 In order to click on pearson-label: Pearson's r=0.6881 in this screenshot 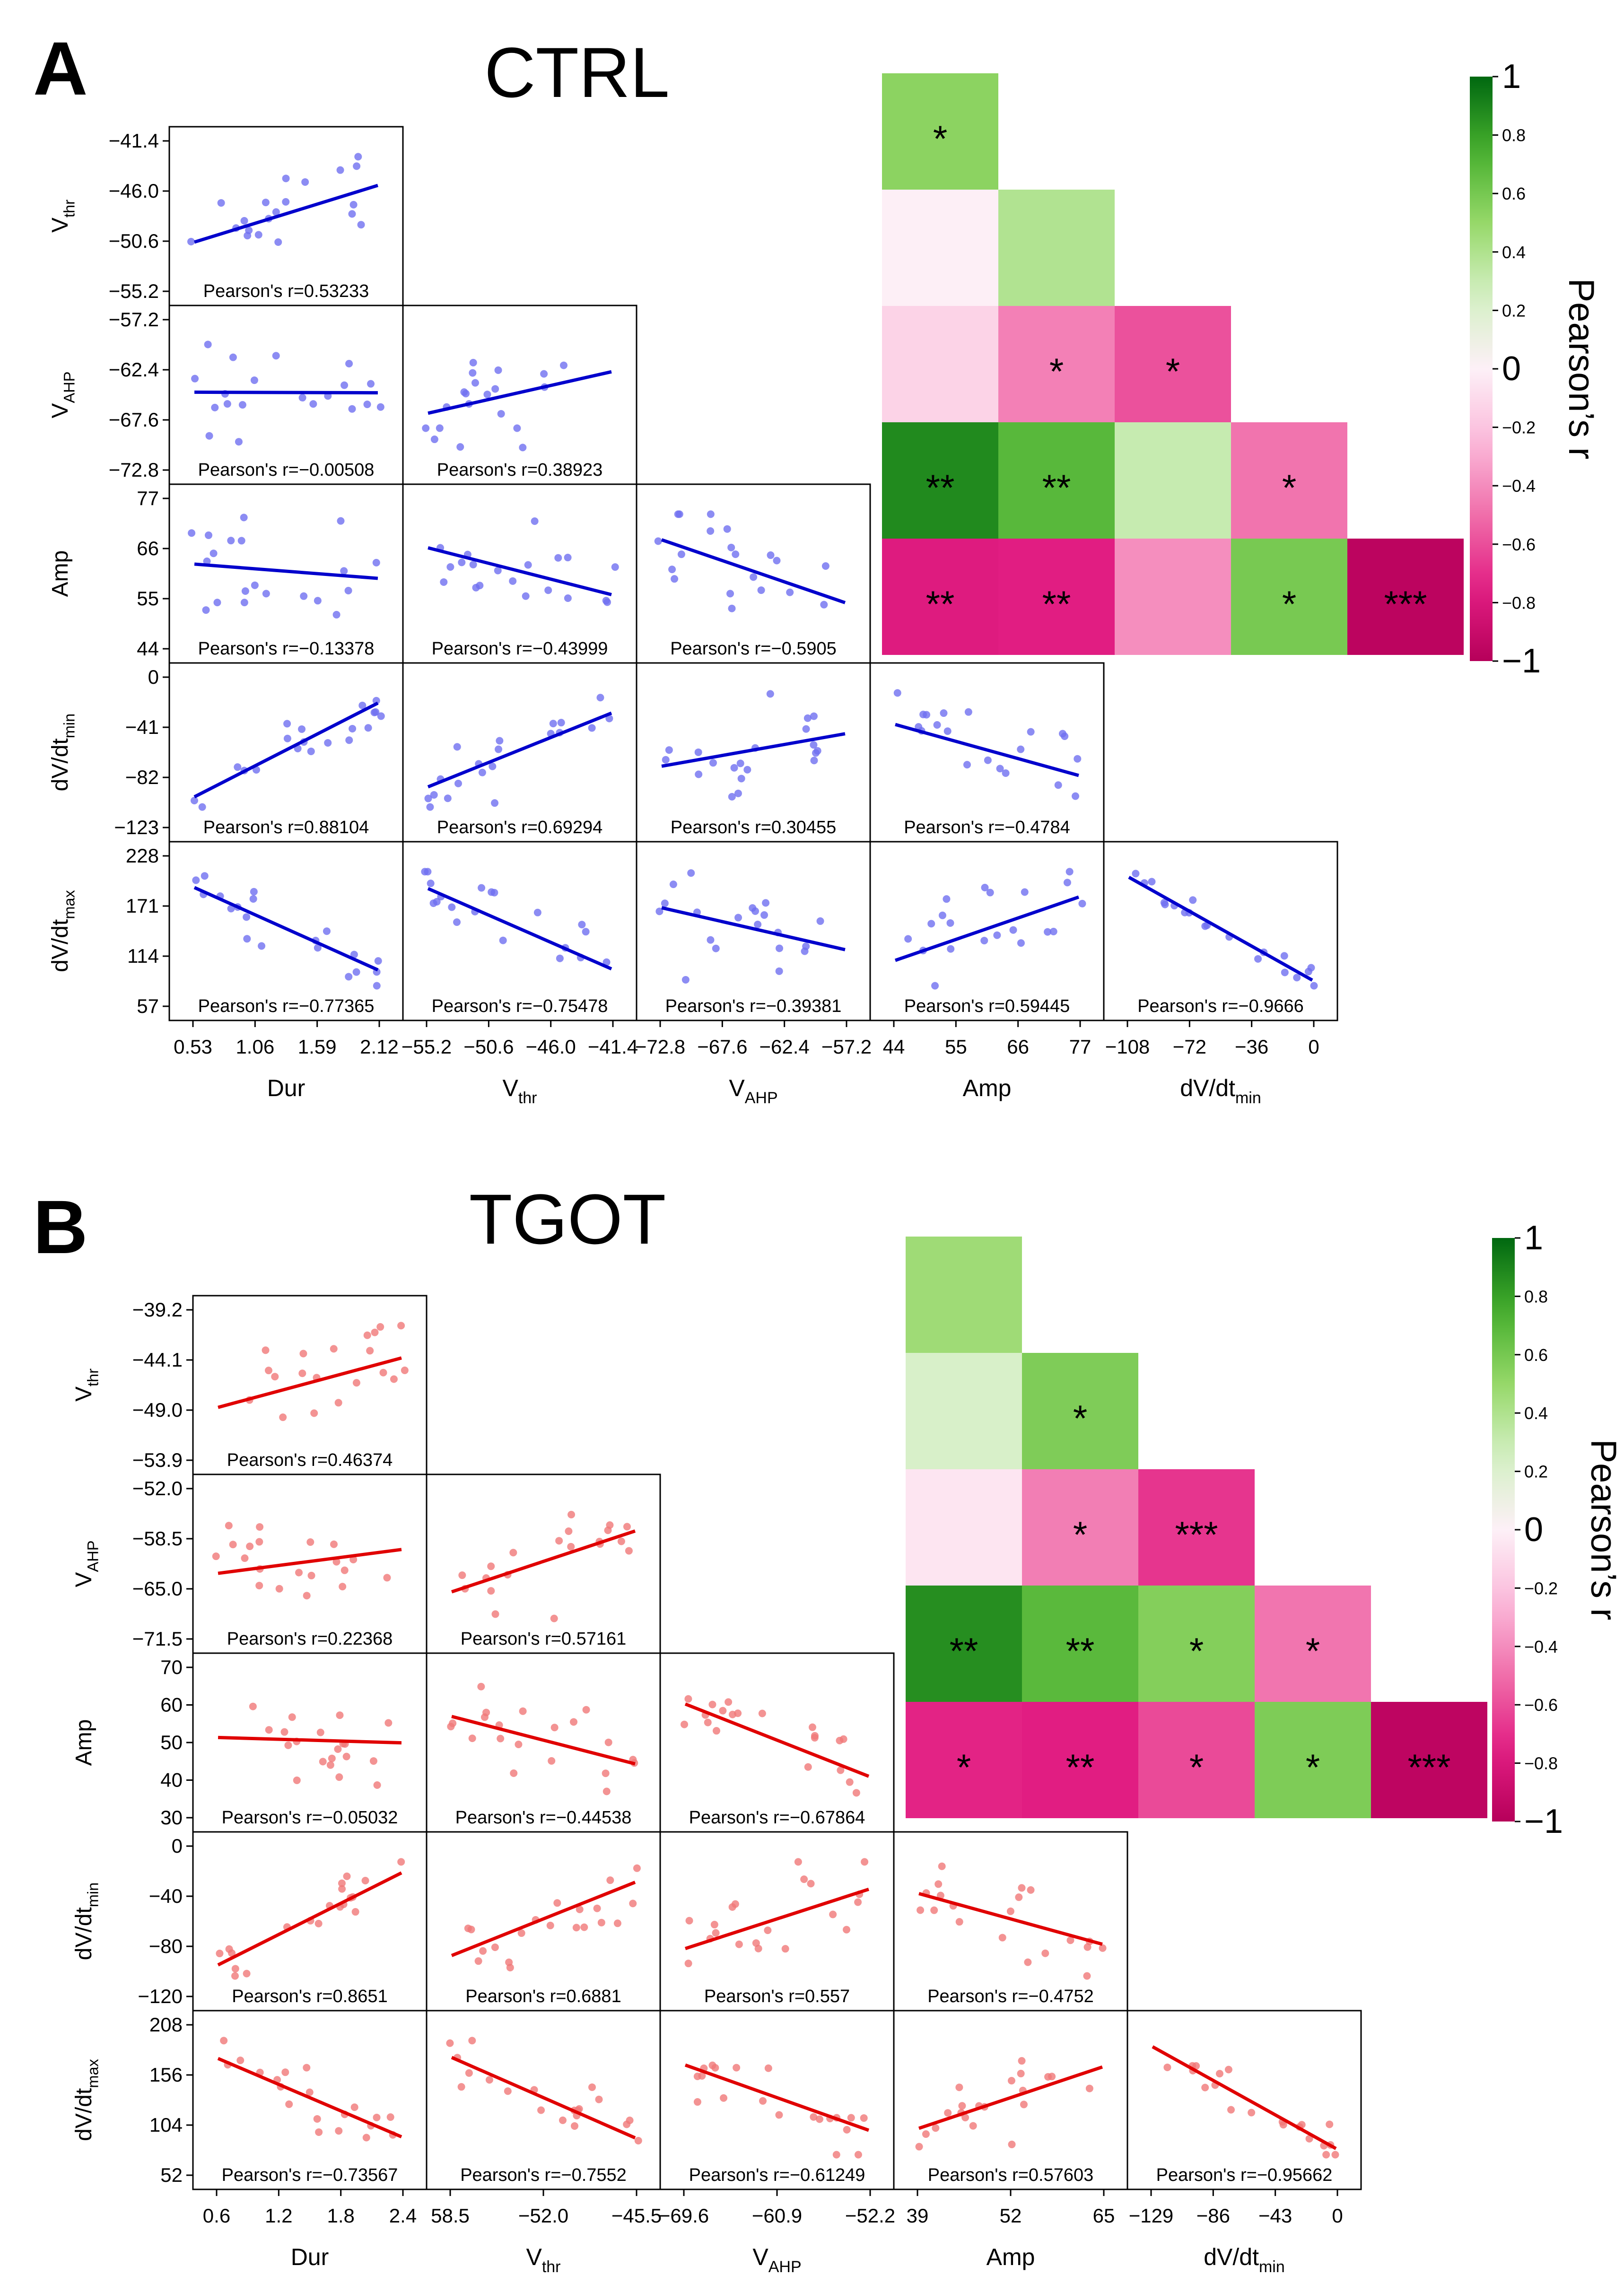, I will do `click(543, 1996)`.